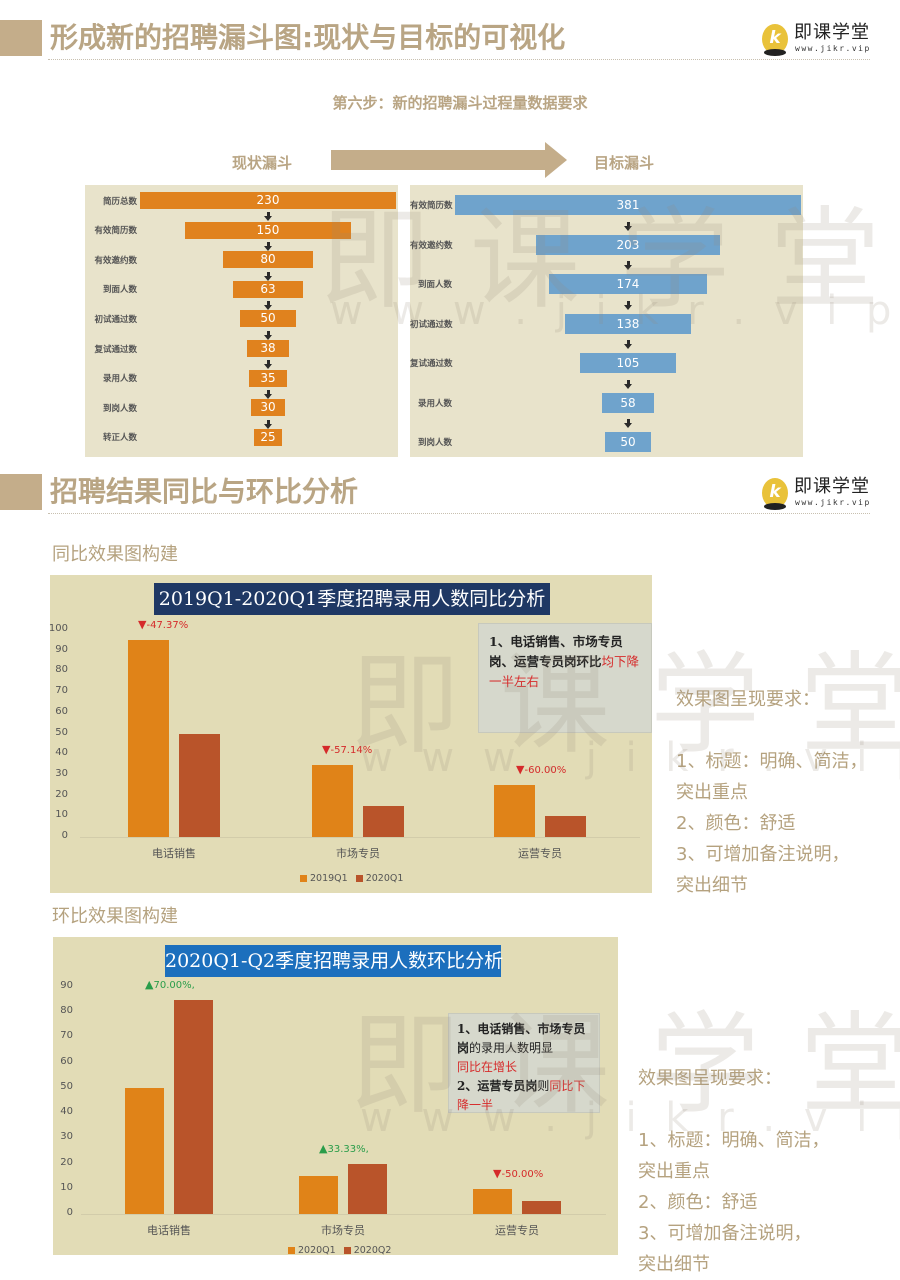 Image resolution: width=900 pixels, height=1280 pixels. What do you see at coordinates (69, 1212) in the screenshot?
I see `y-axis-tick: 0` at bounding box center [69, 1212].